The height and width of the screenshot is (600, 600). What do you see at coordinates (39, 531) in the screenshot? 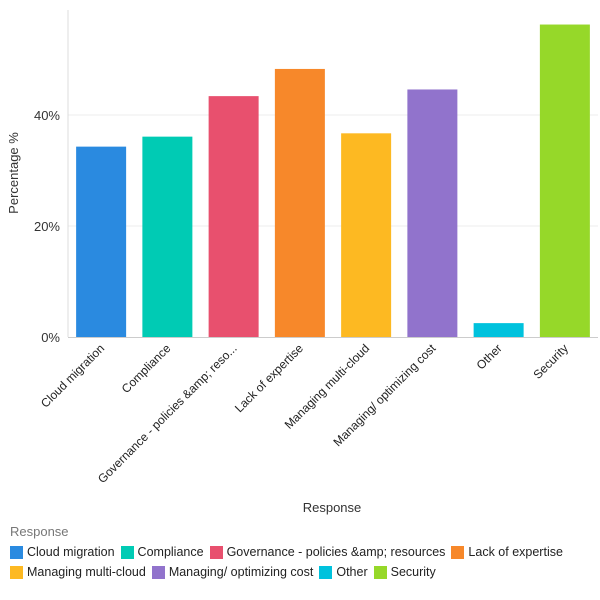
I see `legend-title: Response` at bounding box center [39, 531].